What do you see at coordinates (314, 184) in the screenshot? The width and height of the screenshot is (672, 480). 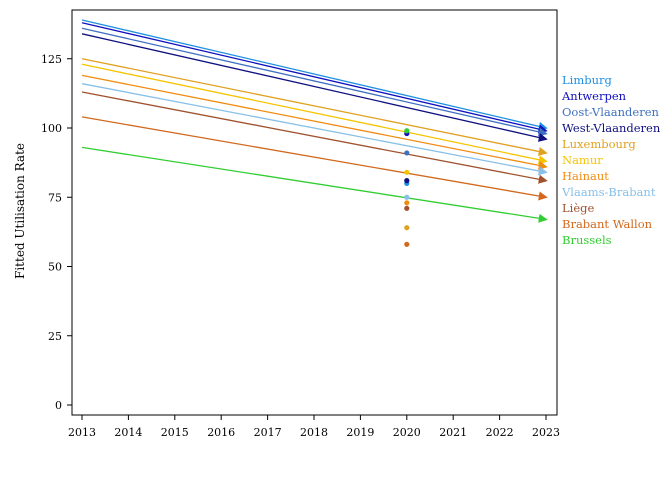 I see `series-line-brussels` at bounding box center [314, 184].